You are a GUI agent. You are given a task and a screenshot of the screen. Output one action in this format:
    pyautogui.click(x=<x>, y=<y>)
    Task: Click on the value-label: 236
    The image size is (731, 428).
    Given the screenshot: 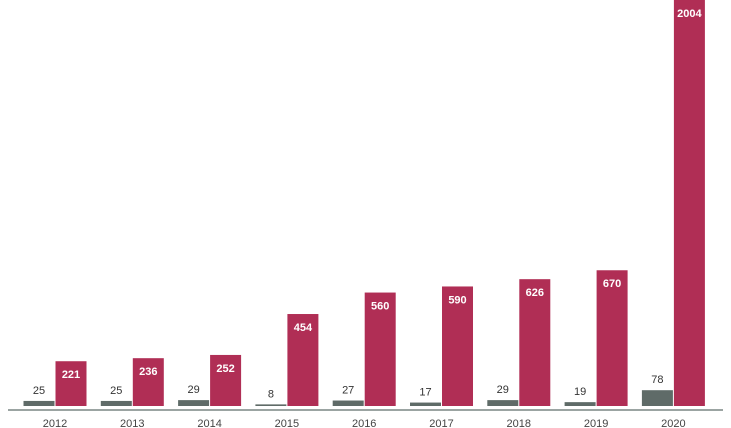 What is the action you would take?
    pyautogui.click(x=148, y=372)
    